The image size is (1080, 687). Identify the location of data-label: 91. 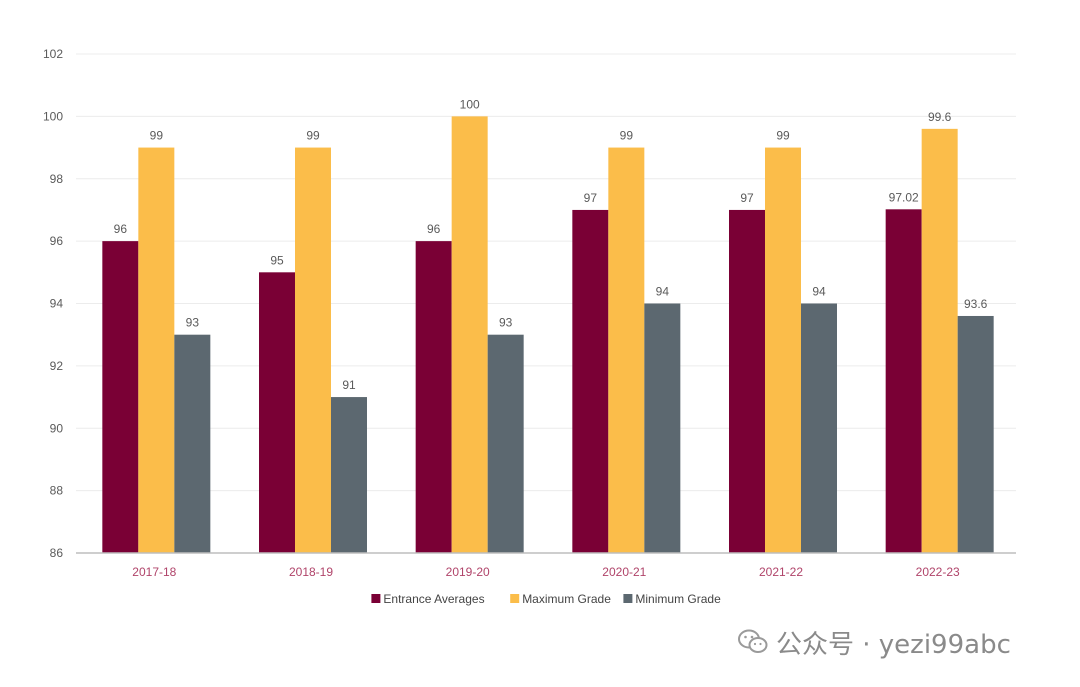
(349, 385).